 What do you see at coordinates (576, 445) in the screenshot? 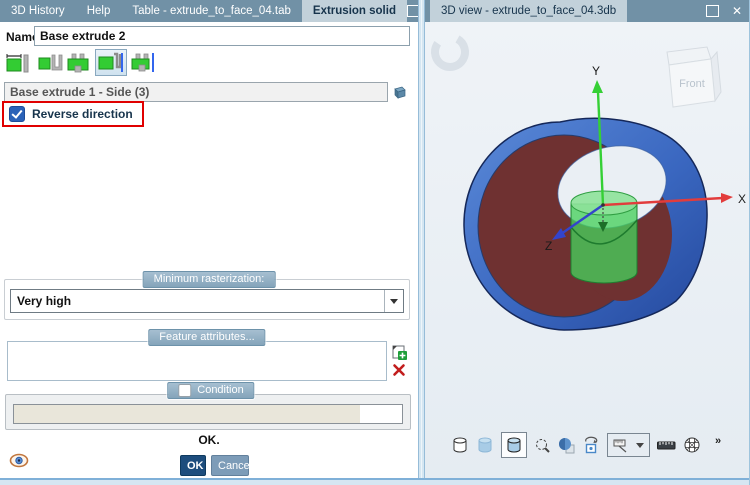
I see `view-toolbar` at bounding box center [576, 445].